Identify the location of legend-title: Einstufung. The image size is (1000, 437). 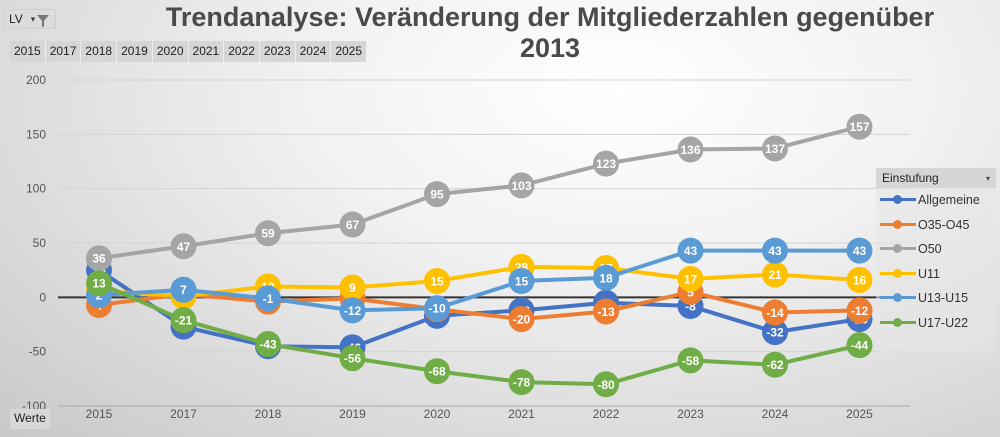
(910, 178).